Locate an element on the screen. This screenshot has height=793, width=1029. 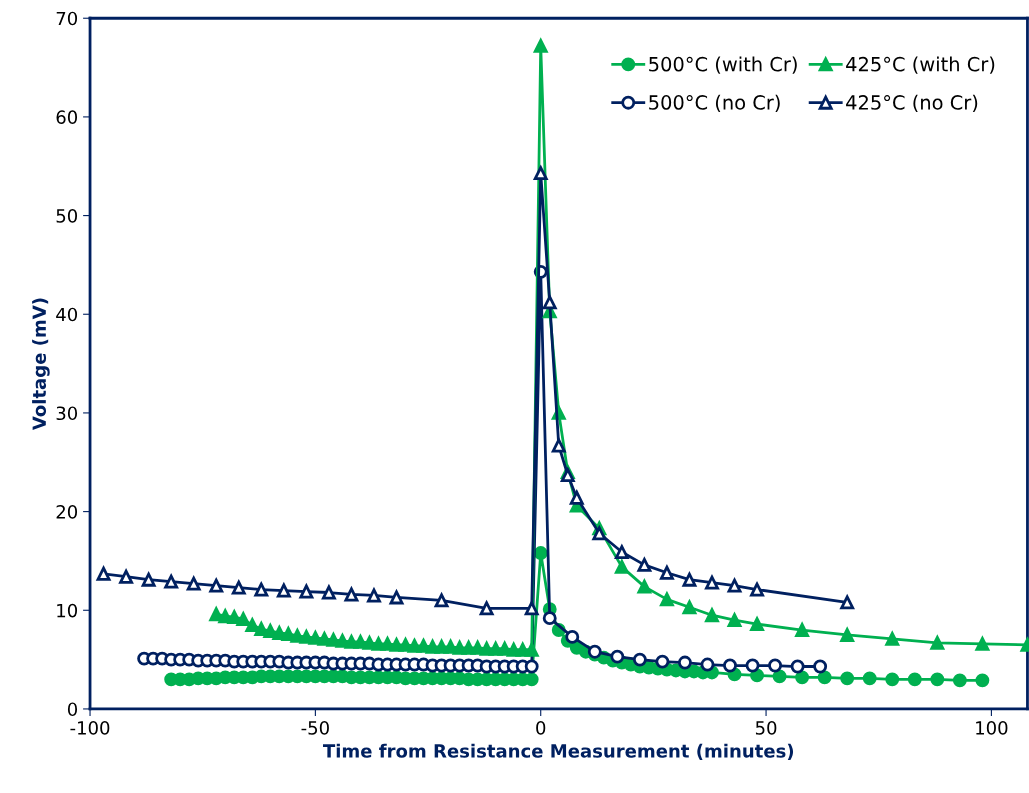
y-axis-title: Voltage (mV) is located at coordinates (41, 364).